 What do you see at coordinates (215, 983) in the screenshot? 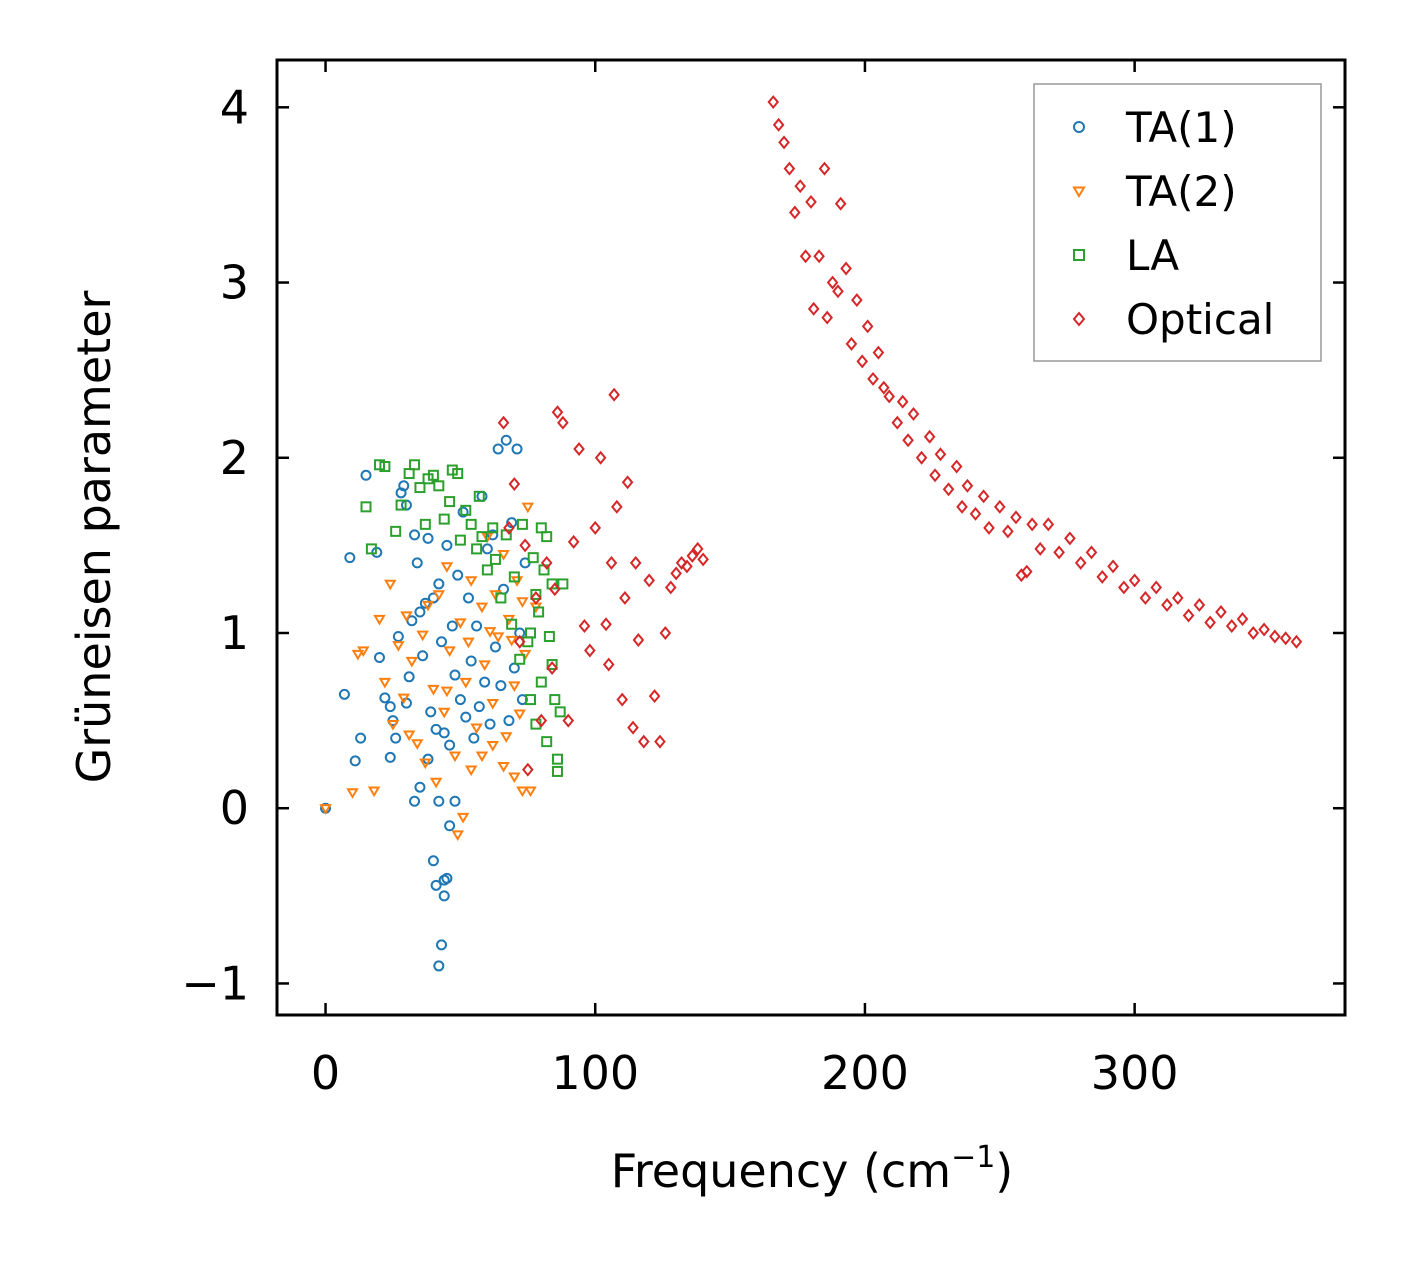
I see `y-tick-label: −1` at bounding box center [215, 983].